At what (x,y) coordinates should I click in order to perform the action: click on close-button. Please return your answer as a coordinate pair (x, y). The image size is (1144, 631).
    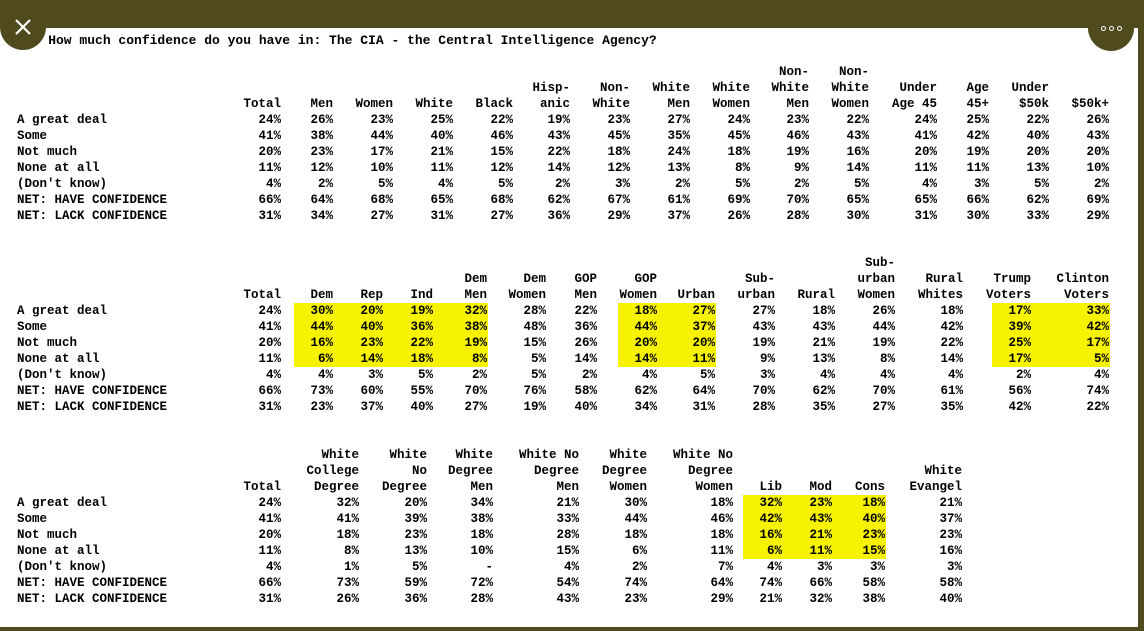
    Looking at the image, I should click on (23, 27).